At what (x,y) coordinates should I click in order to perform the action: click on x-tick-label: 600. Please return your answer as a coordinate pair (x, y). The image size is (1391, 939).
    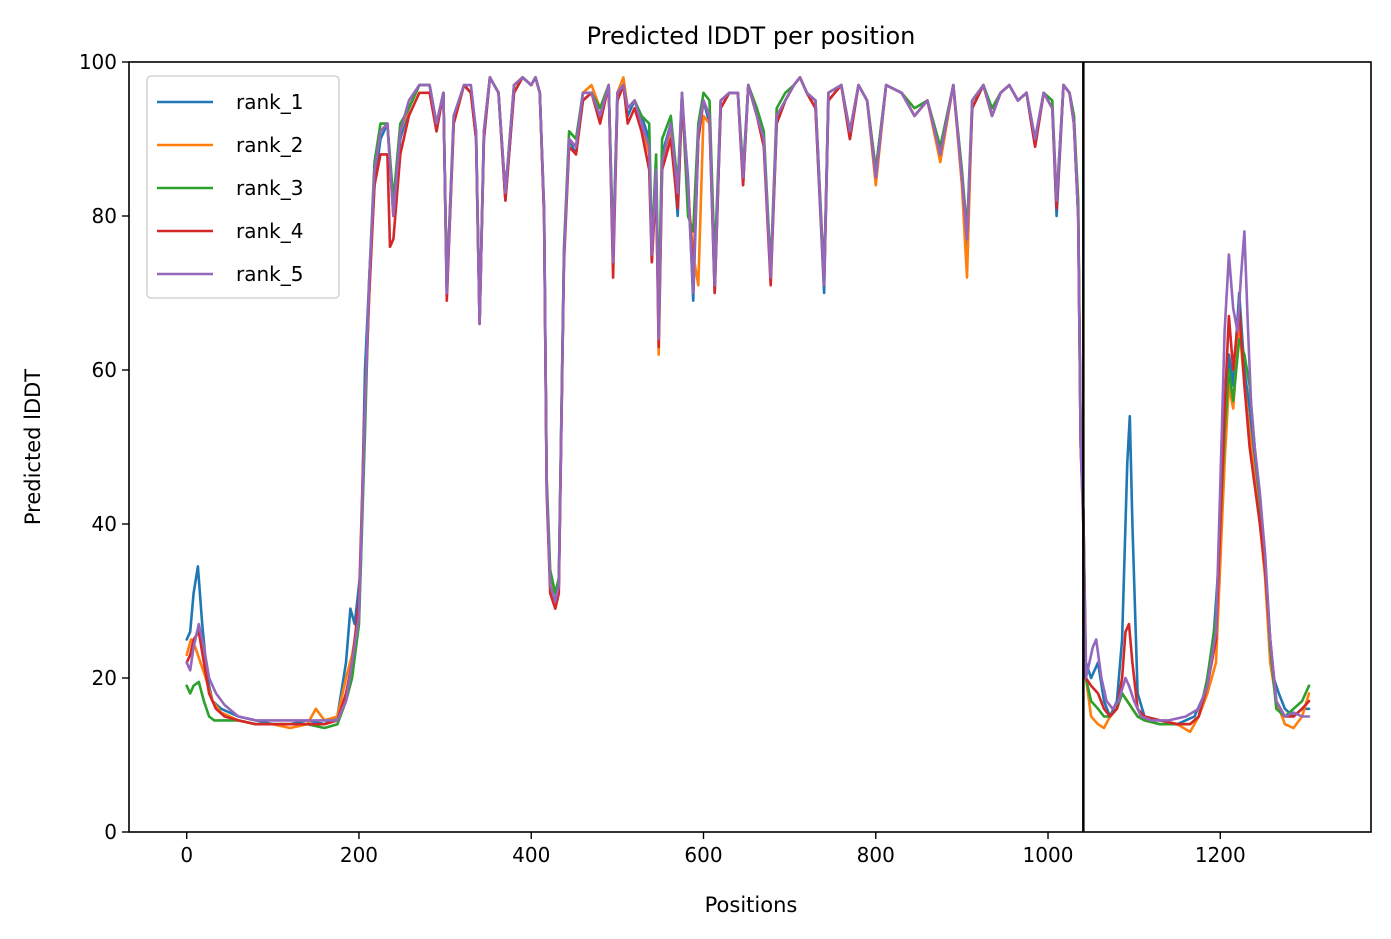
    Looking at the image, I should click on (703, 855).